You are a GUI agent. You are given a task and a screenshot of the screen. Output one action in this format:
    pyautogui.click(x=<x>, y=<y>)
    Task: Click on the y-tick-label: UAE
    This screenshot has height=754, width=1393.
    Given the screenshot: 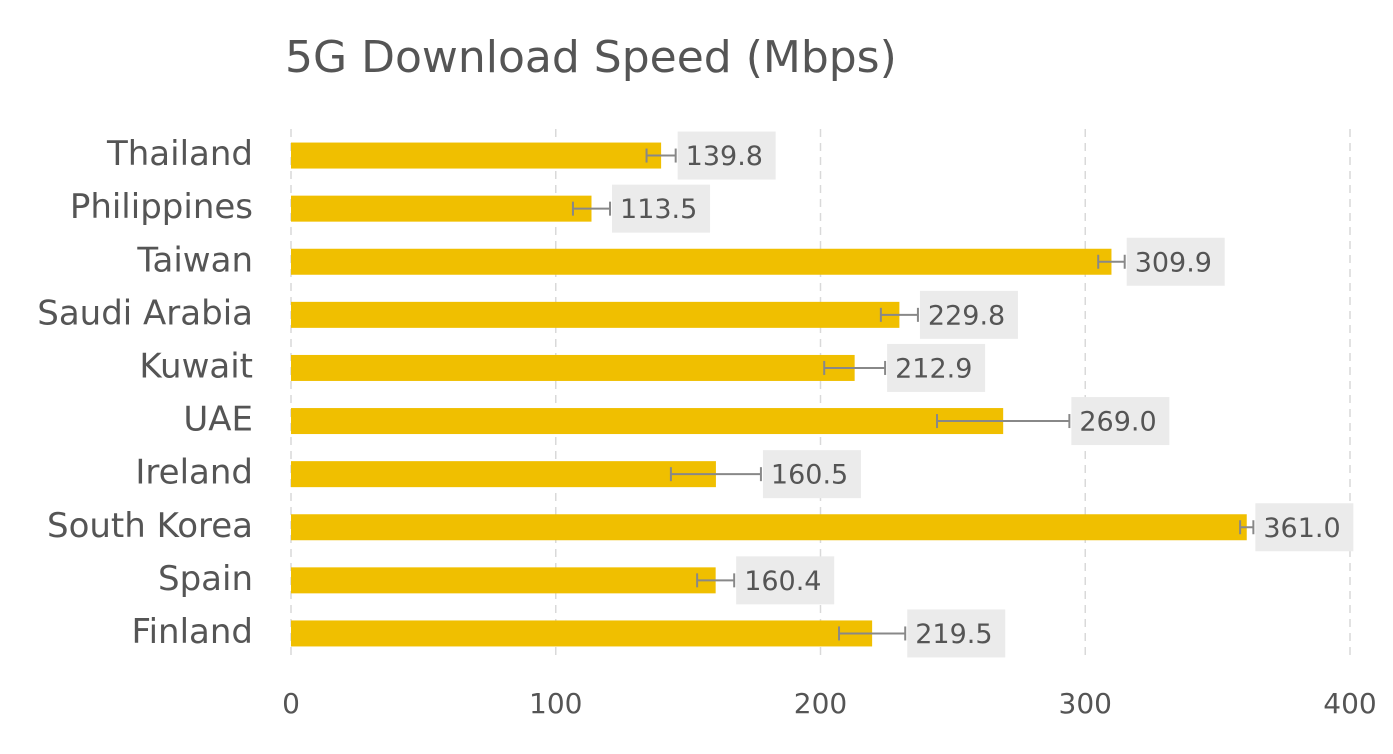 What is the action you would take?
    pyautogui.click(x=218, y=420)
    